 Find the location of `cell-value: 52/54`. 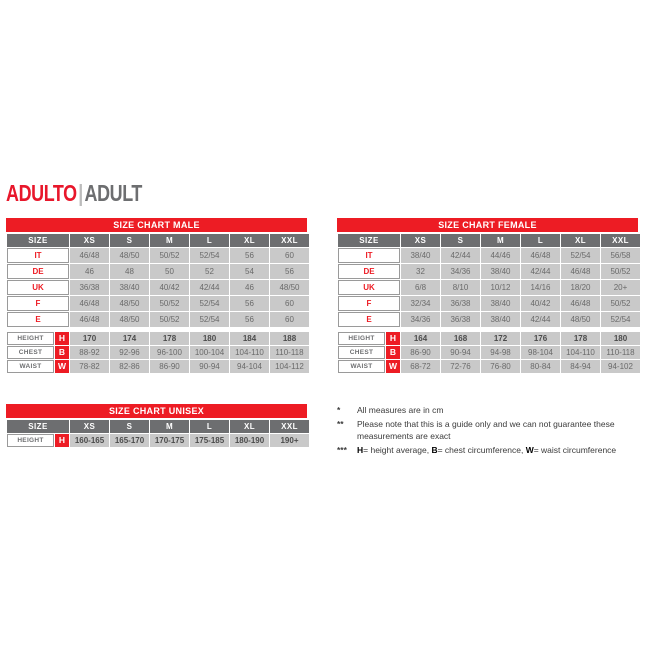

cell-value: 52/54 is located at coordinates (209, 319).